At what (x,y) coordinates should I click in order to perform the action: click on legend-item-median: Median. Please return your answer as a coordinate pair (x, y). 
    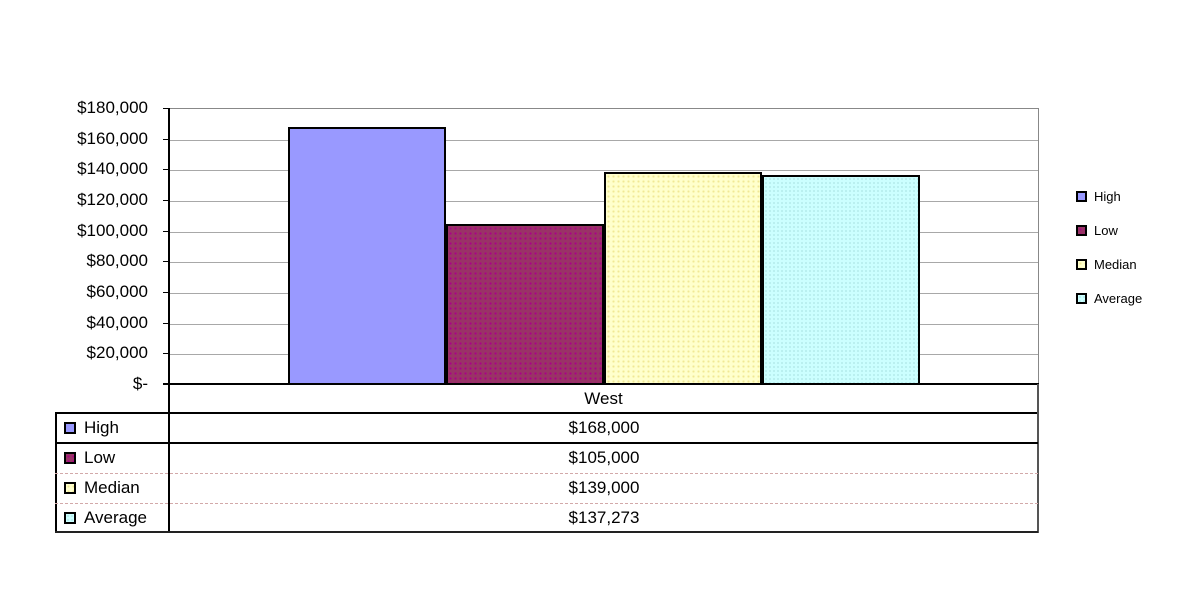
    Looking at the image, I should click on (1109, 264).